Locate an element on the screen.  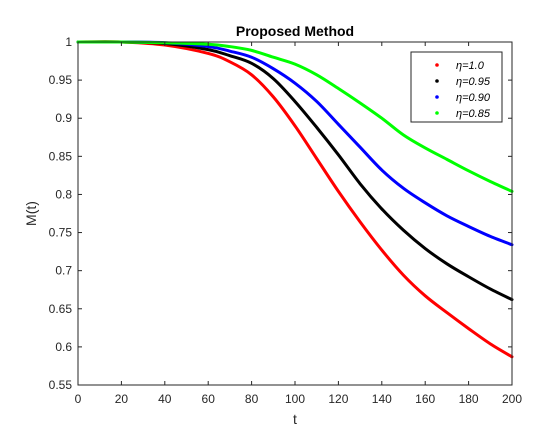
x-tick-label: 200 is located at coordinates (512, 399).